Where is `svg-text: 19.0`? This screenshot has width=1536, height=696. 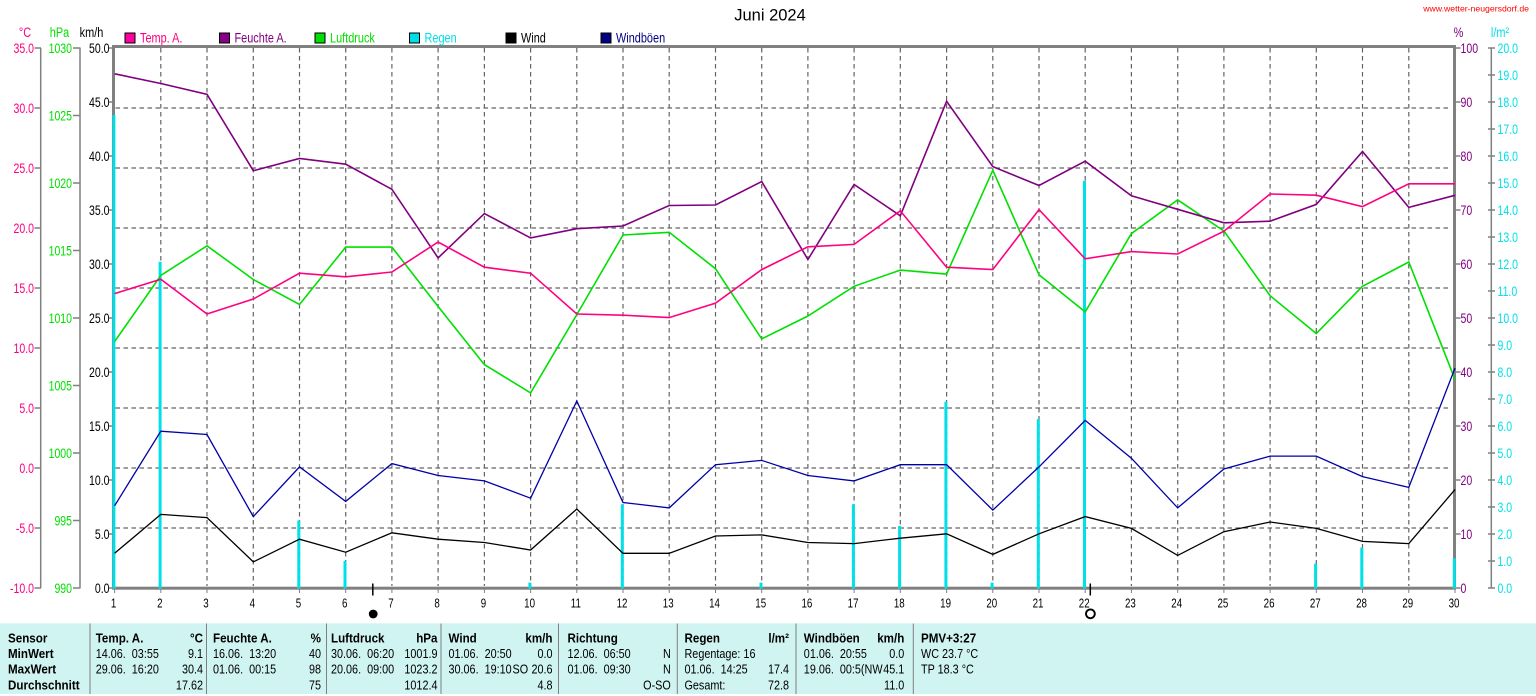
svg-text: 19.0 is located at coordinates (1508, 76).